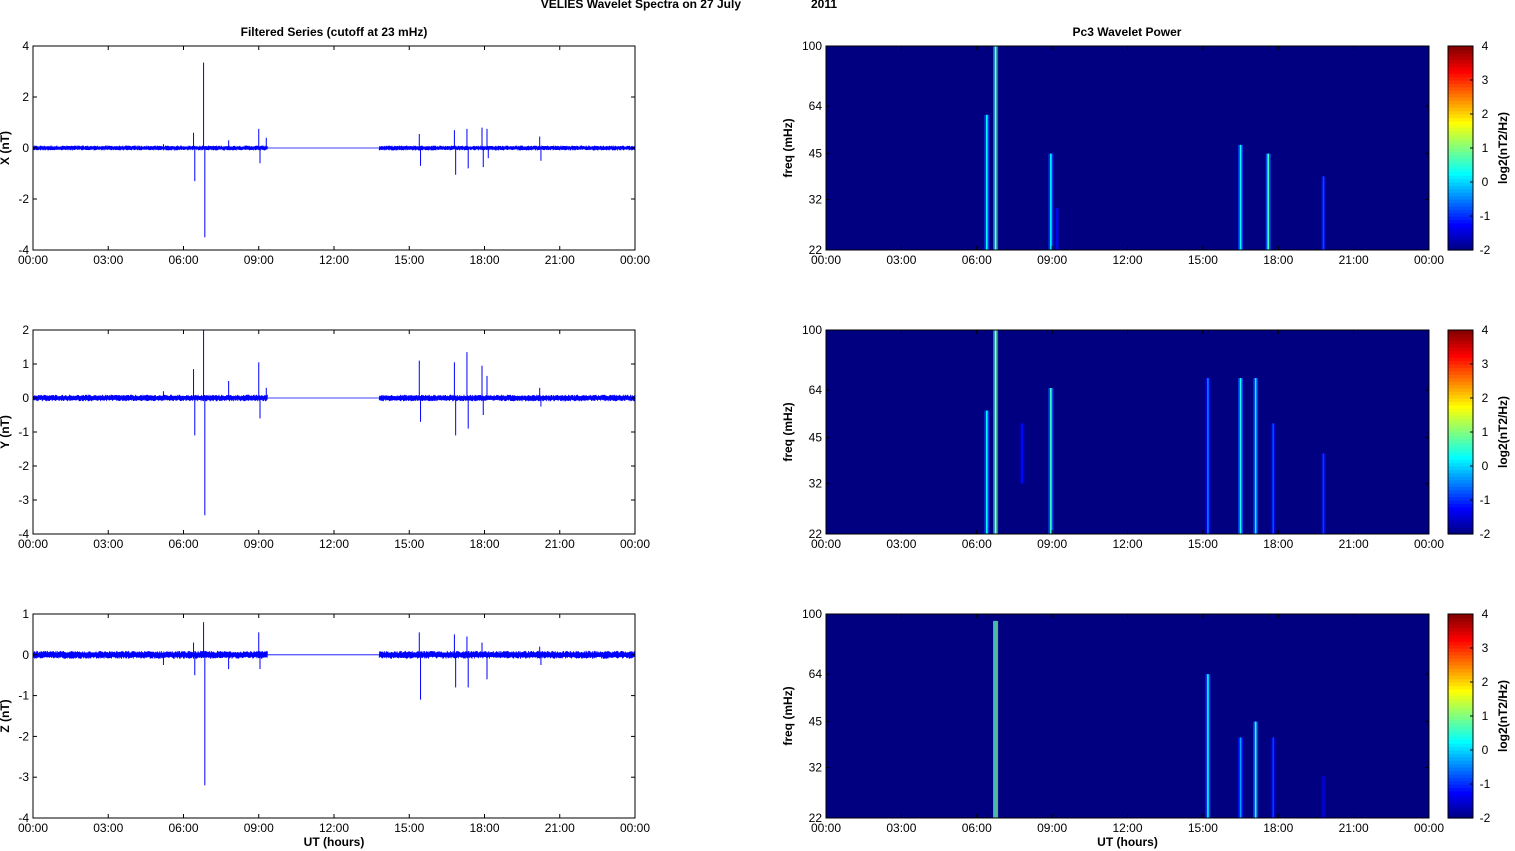  I want to click on y-axis-label: X (nT), so click(6, 148).